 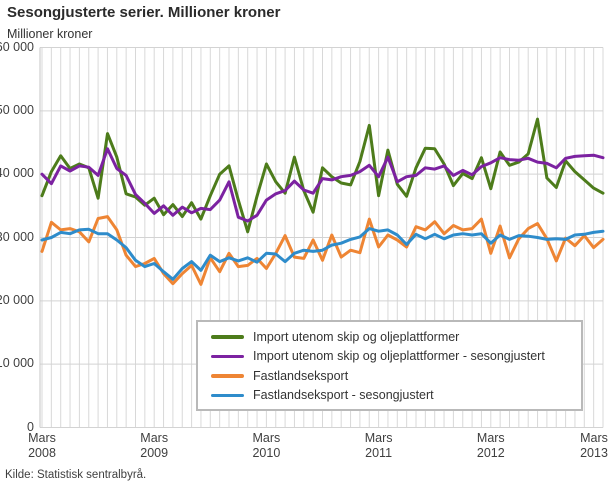 What do you see at coordinates (17, 363) in the screenshot?
I see `y-tick-label: 10 000` at bounding box center [17, 363].